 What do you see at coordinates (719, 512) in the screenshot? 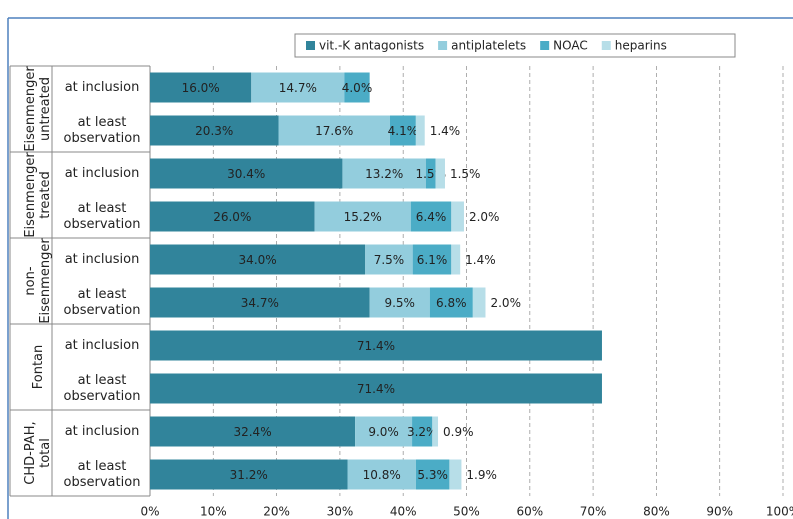
I see `x-tick-label: 90%` at bounding box center [719, 512].